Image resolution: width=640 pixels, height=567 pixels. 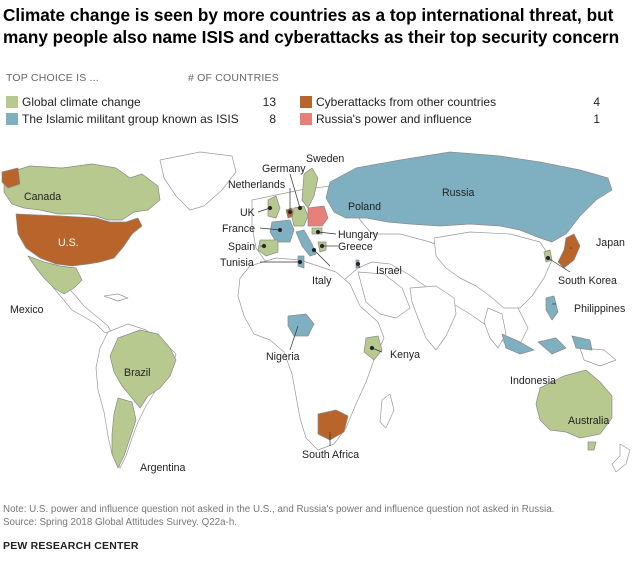 What do you see at coordinates (596, 102) in the screenshot?
I see `legend-count: 4` at bounding box center [596, 102].